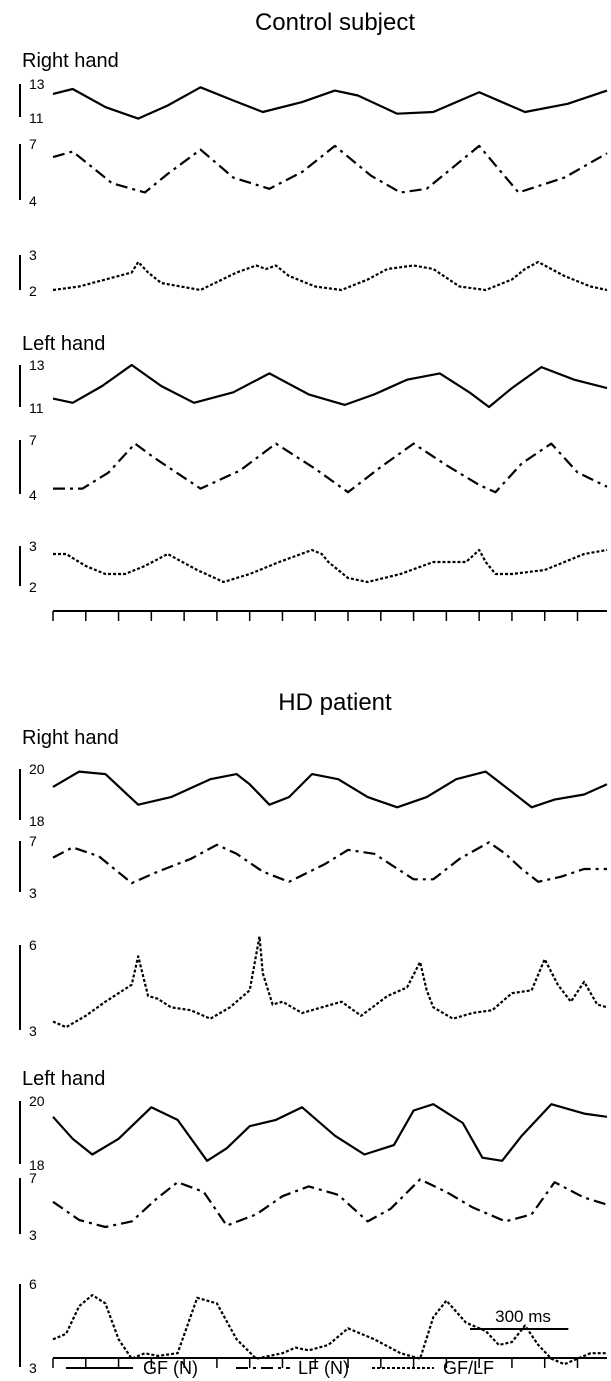 This screenshot has width=611, height=1381. I want to click on legend-label: LF (N), so click(323, 1368).